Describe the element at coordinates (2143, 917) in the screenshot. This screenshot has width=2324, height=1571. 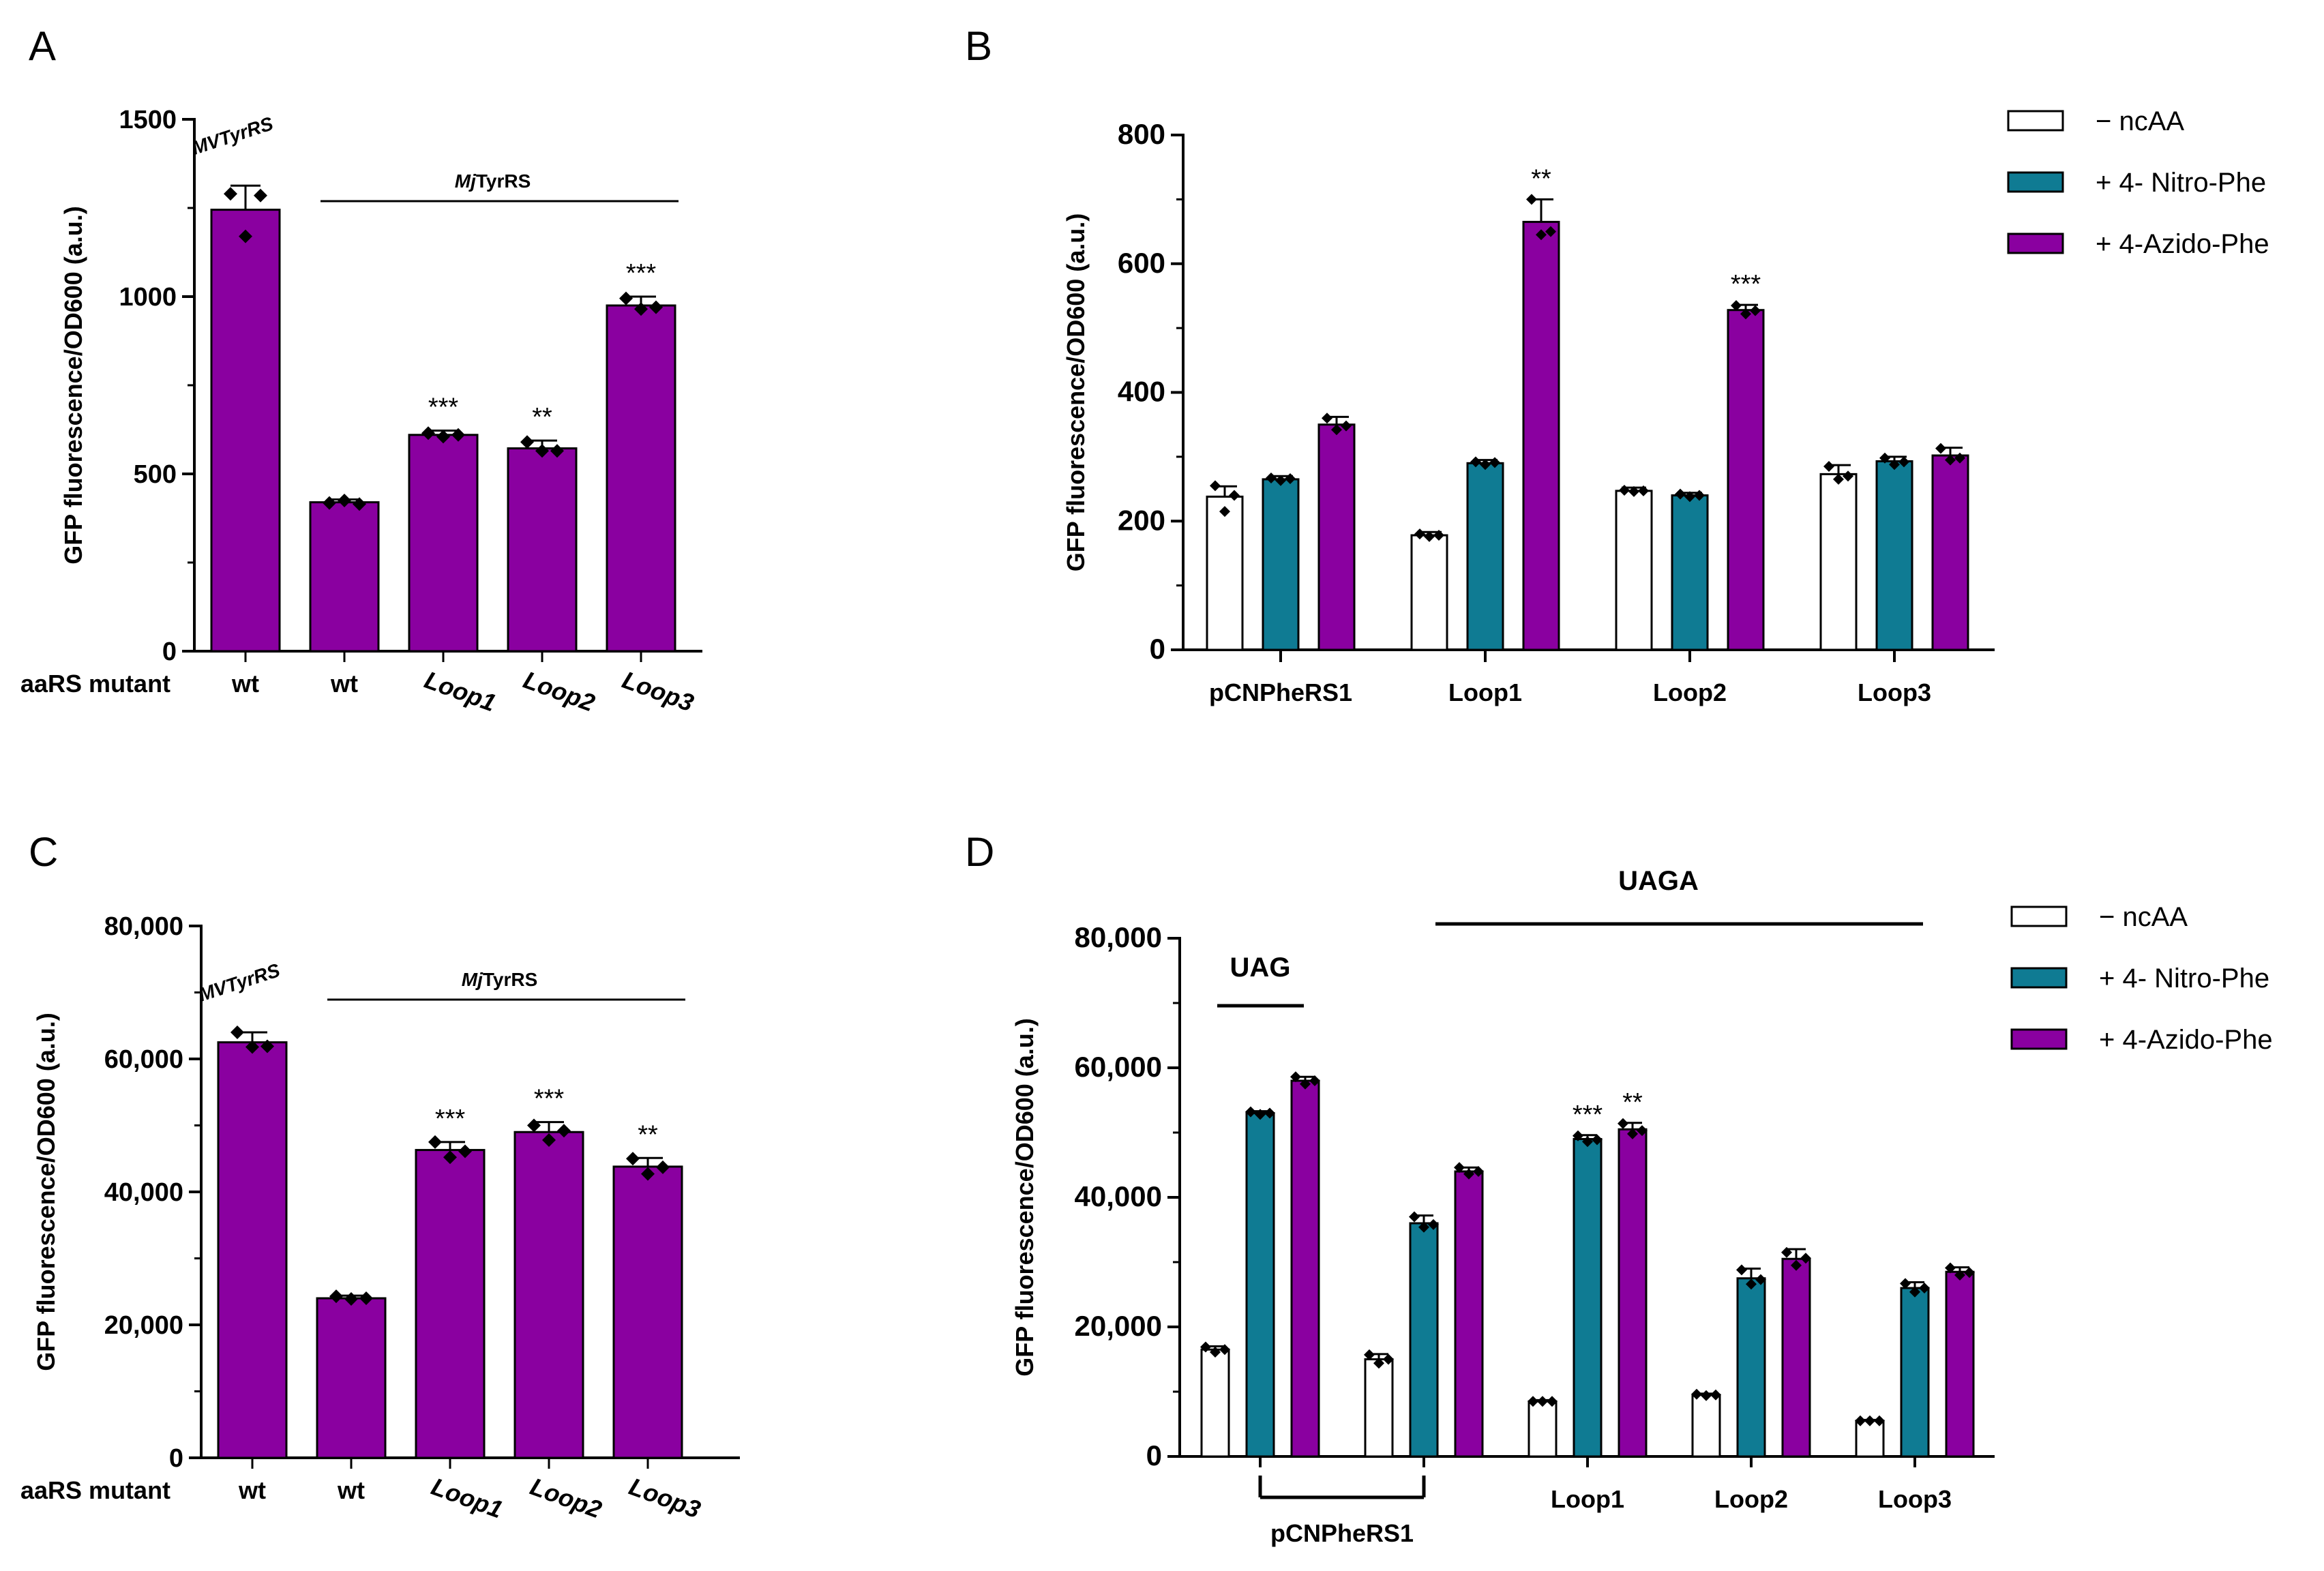
I see `legend-label: − ncAA` at that location.